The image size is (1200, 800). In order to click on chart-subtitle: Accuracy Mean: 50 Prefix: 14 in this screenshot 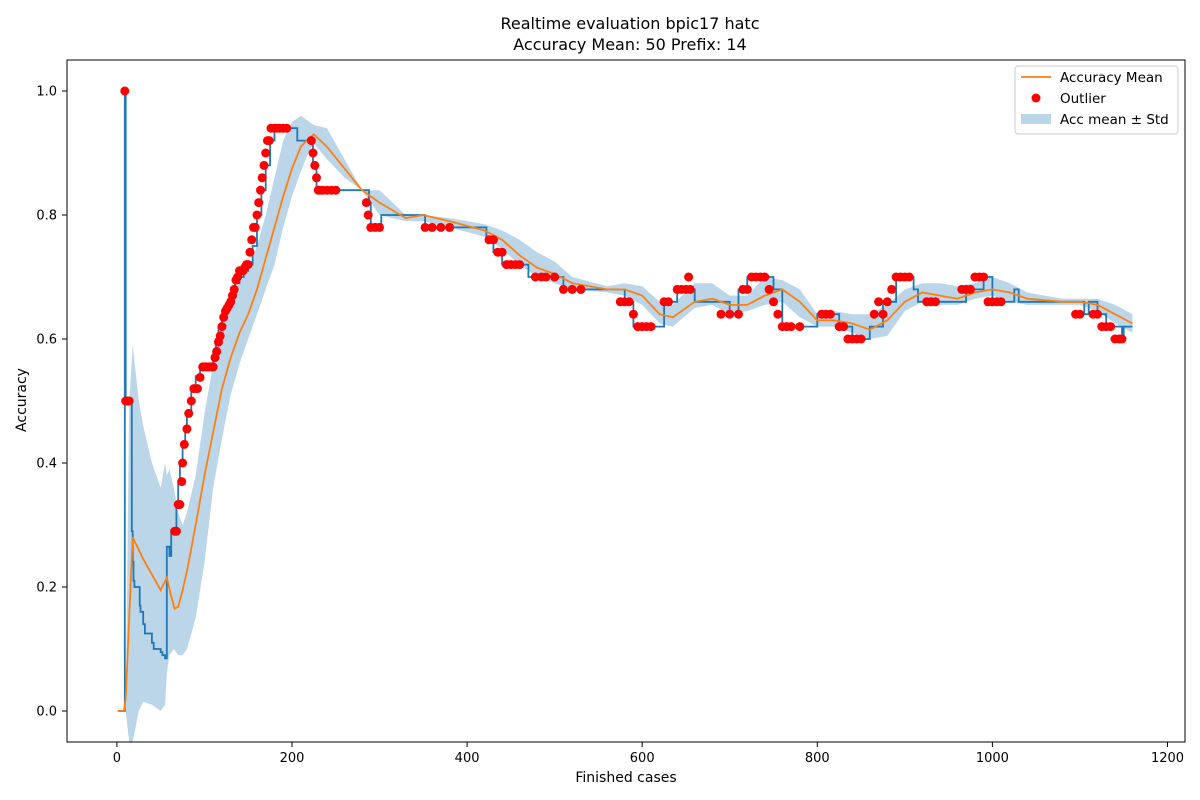, I will do `click(629, 44)`.